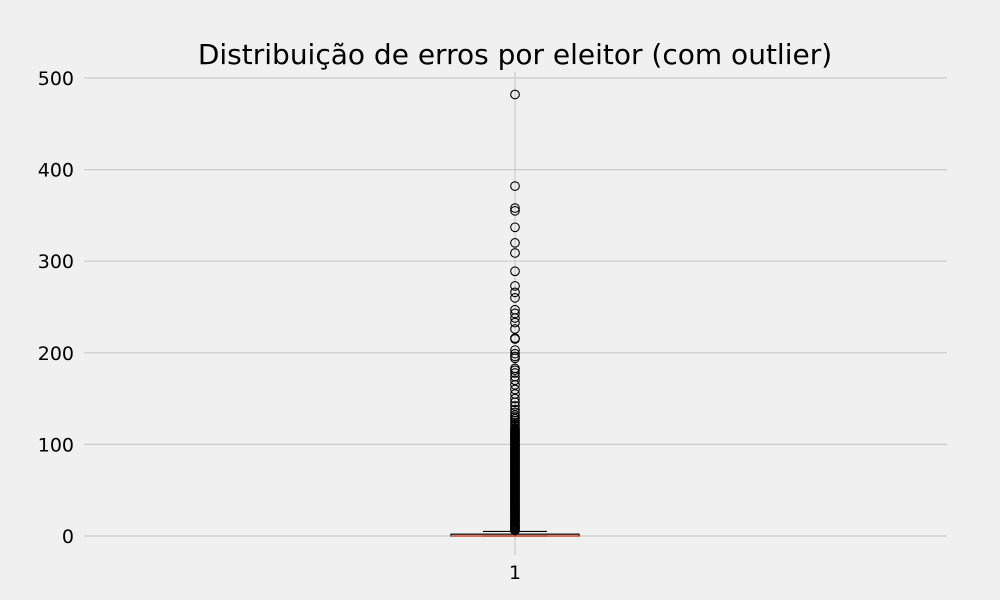 The width and height of the screenshot is (1000, 600). What do you see at coordinates (56, 262) in the screenshot?
I see `y-tick-label: 300` at bounding box center [56, 262].